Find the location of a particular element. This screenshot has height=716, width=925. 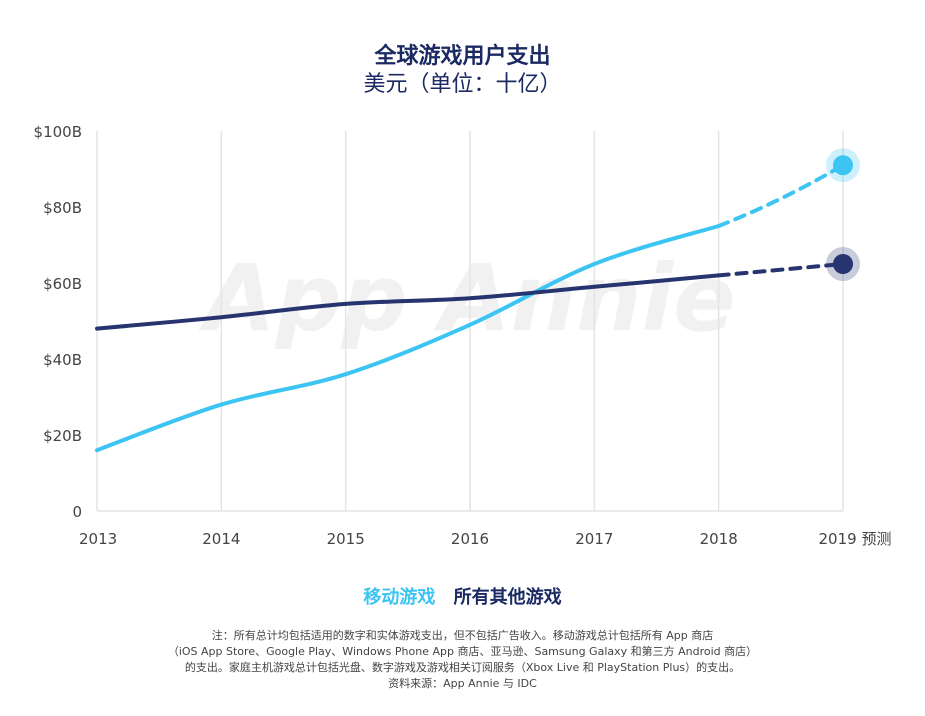

y-tick-label: $60B is located at coordinates (62, 284).